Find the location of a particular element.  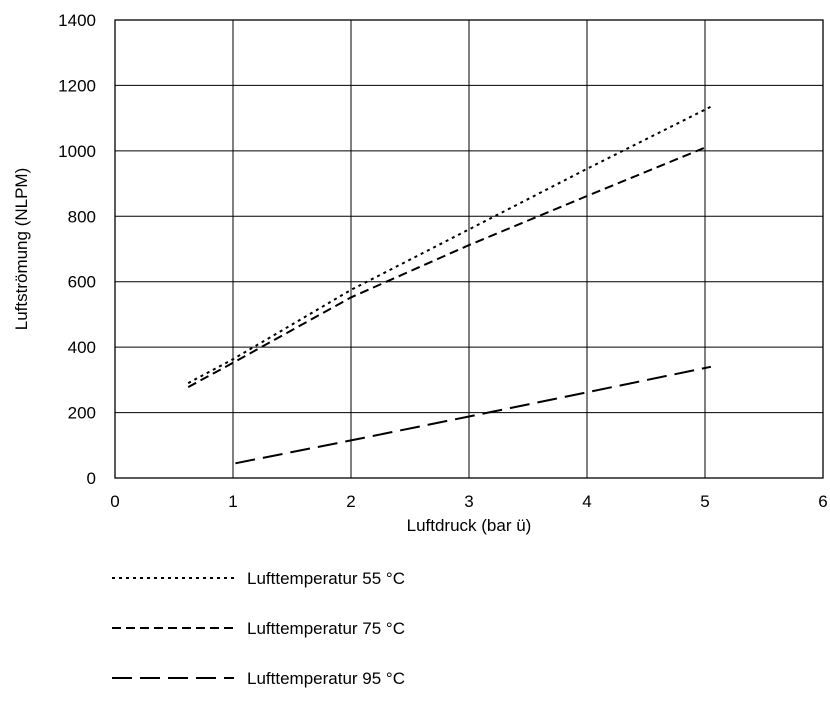

x-tick-label: 0 is located at coordinates (114, 501).